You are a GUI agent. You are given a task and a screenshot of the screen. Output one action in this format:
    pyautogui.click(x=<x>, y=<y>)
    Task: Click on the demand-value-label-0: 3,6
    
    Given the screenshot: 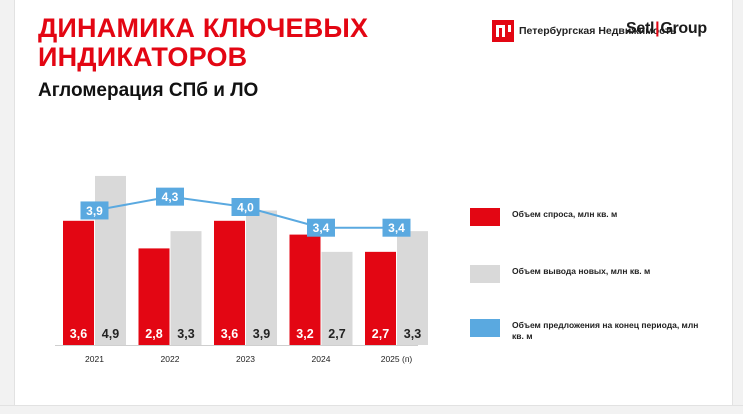 What is the action you would take?
    pyautogui.click(x=78, y=334)
    